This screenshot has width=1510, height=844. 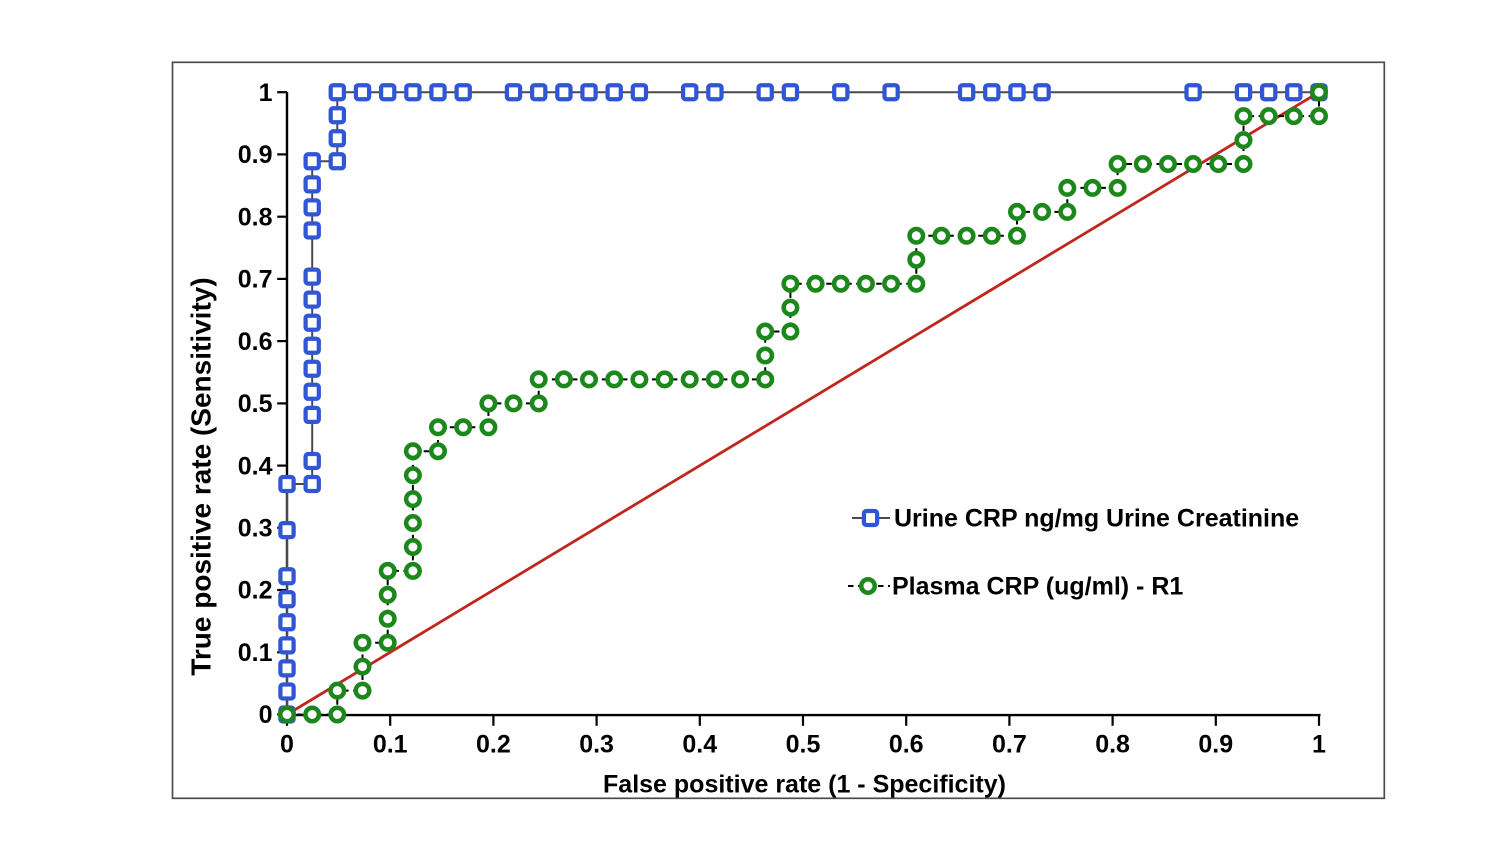 What do you see at coordinates (1096, 519) in the screenshot?
I see `svg-text:Urine CRP ng/mg Urine Creatini: Urine CRP ng/mg Urine Creatinine` at bounding box center [1096, 519].